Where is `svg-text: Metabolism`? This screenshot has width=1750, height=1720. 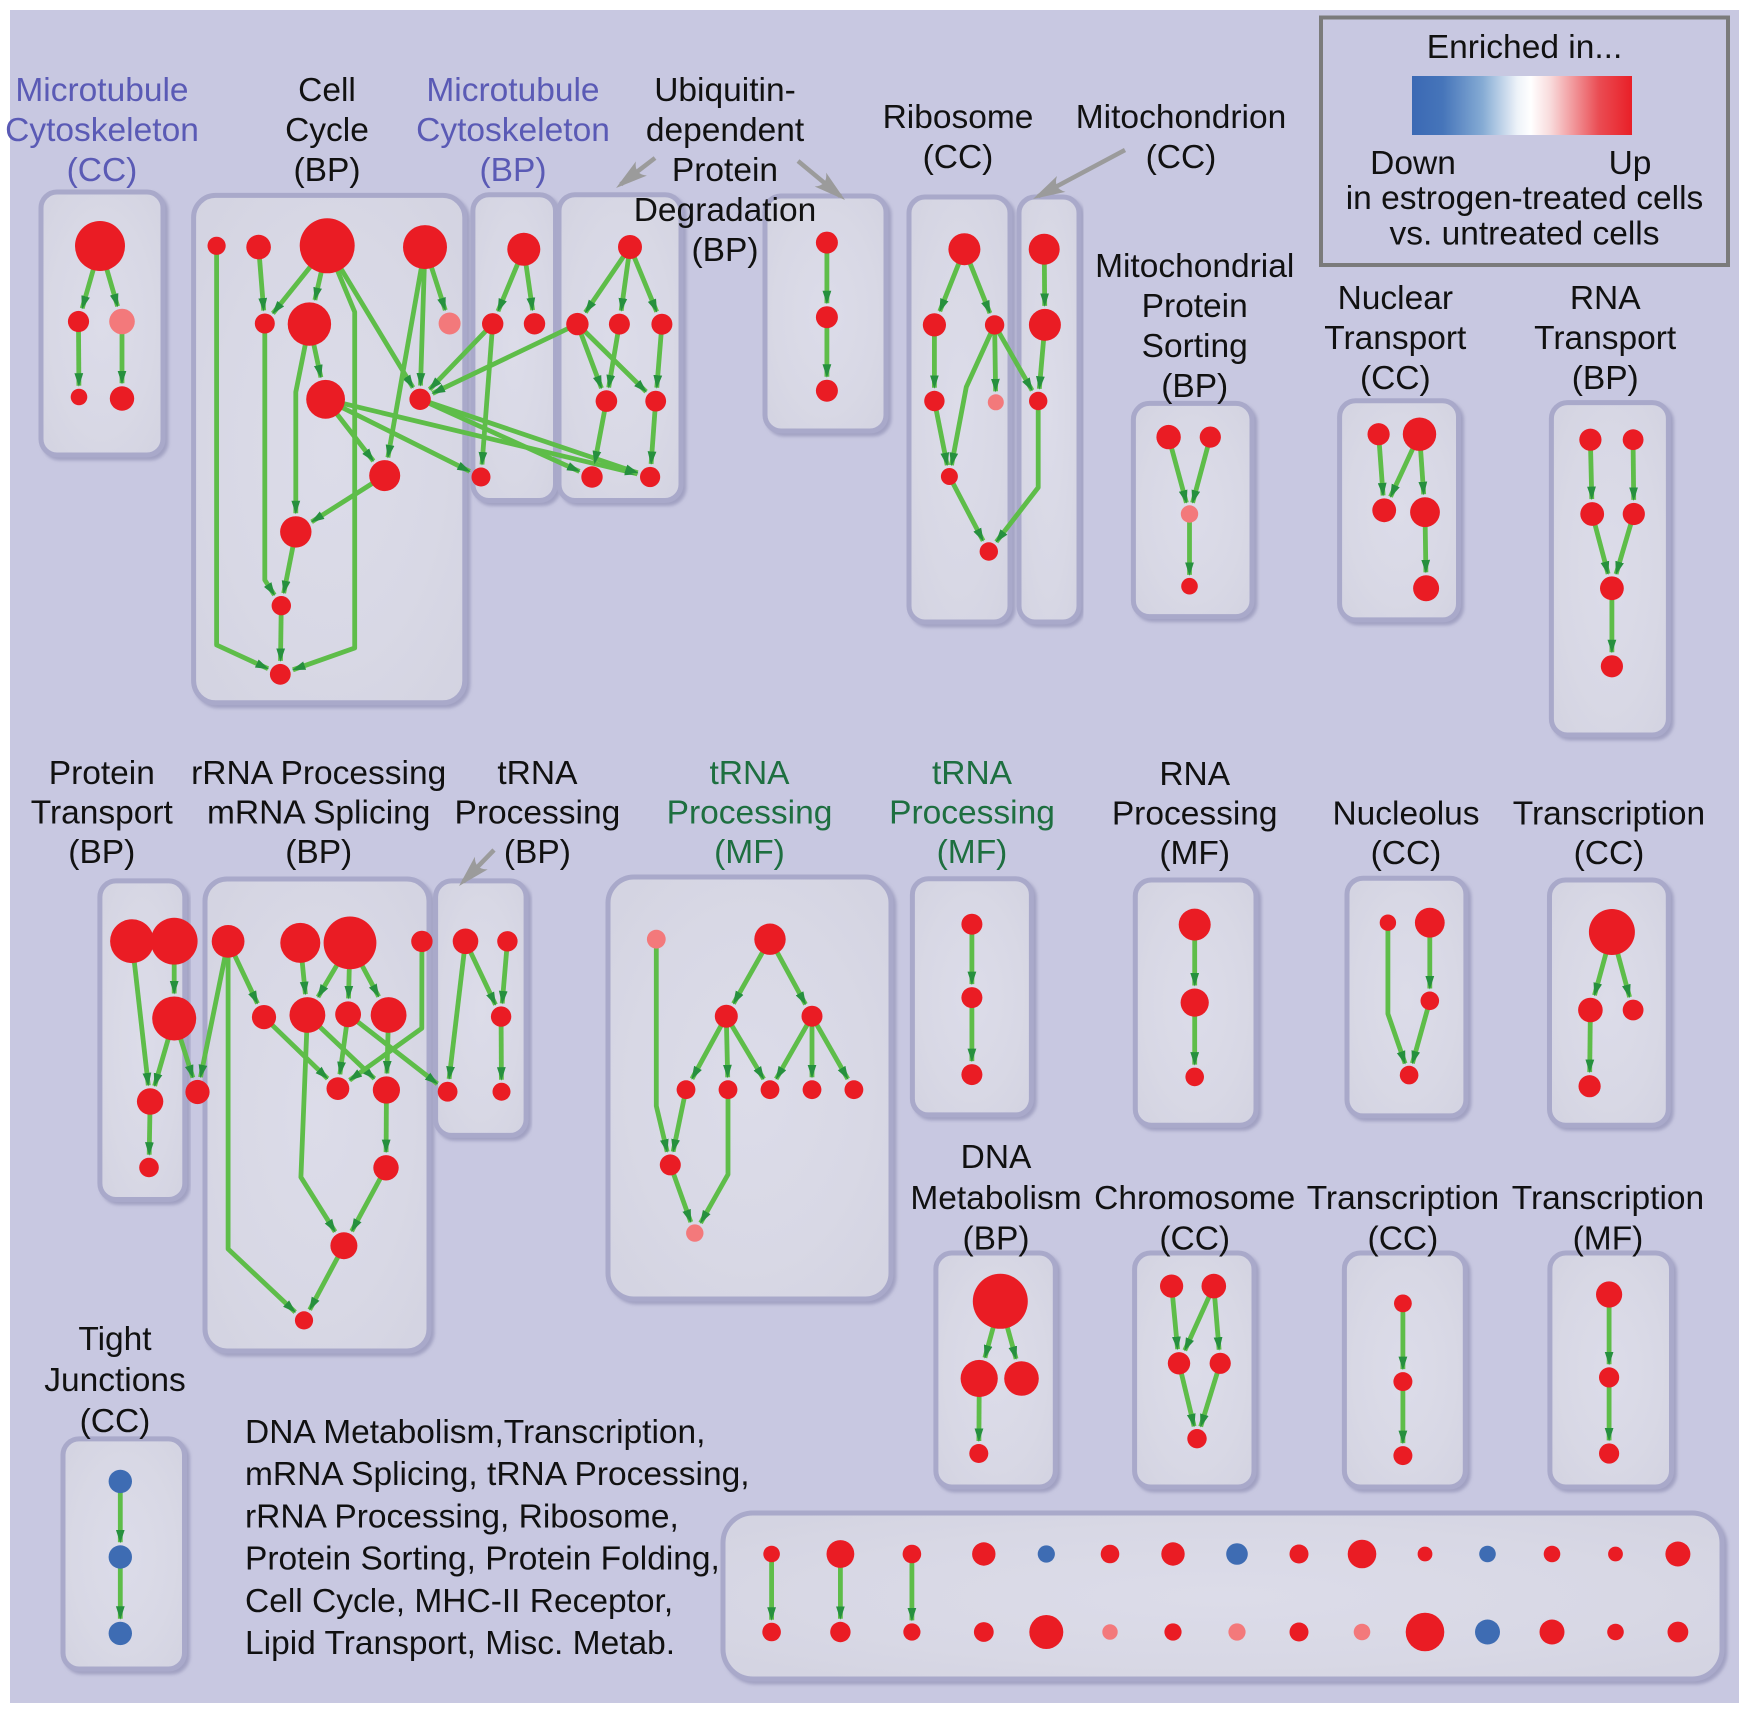
svg-text: Metabolism is located at coordinates (995, 1198).